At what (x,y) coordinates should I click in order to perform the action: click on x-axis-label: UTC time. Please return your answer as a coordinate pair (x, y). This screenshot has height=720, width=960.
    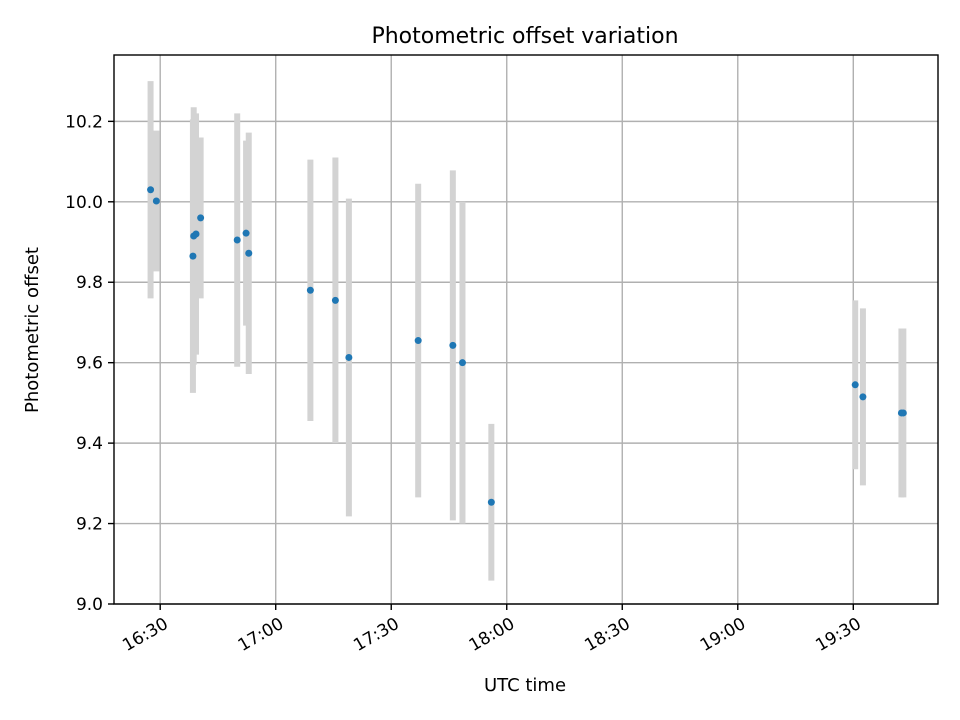
    Looking at the image, I should click on (525, 685).